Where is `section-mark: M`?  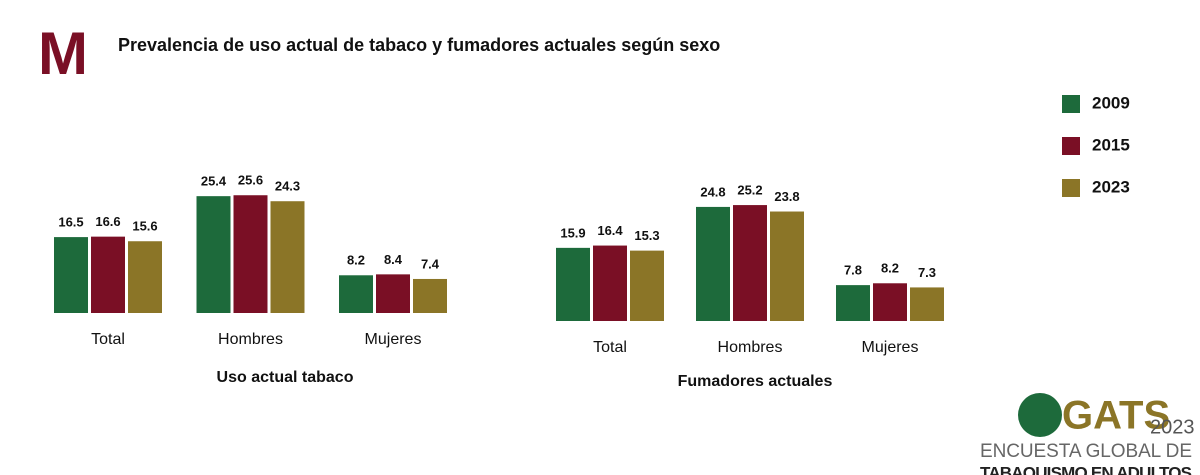 section-mark: M is located at coordinates (63, 53).